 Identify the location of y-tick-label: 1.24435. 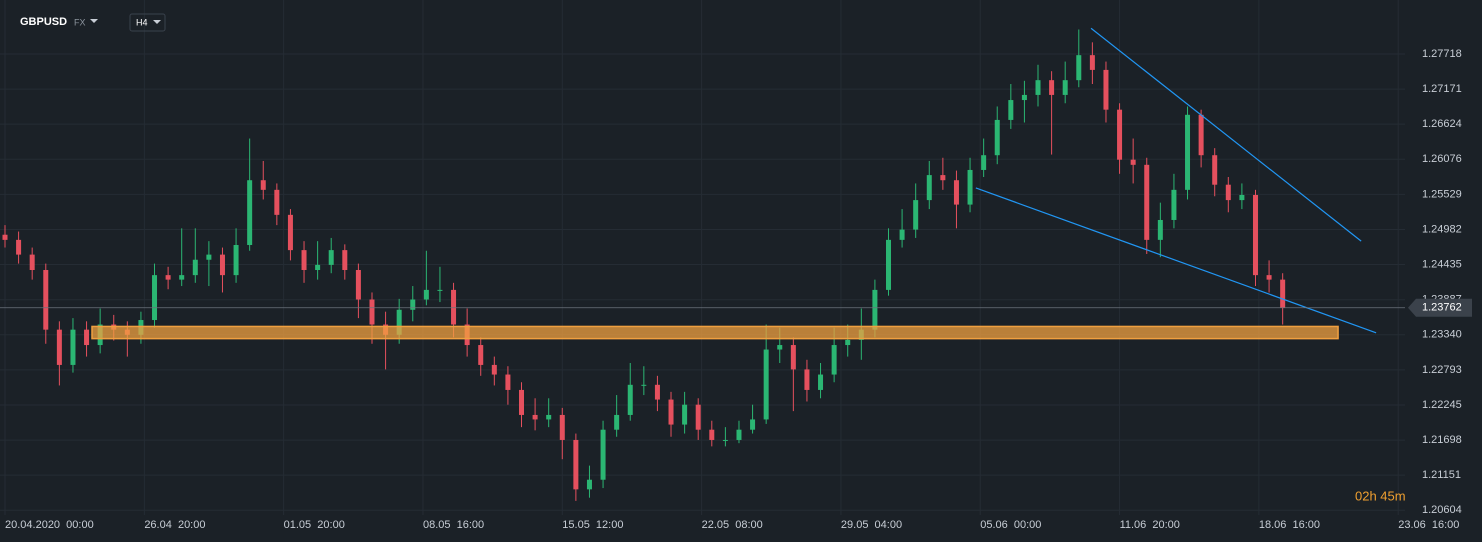
(1442, 264).